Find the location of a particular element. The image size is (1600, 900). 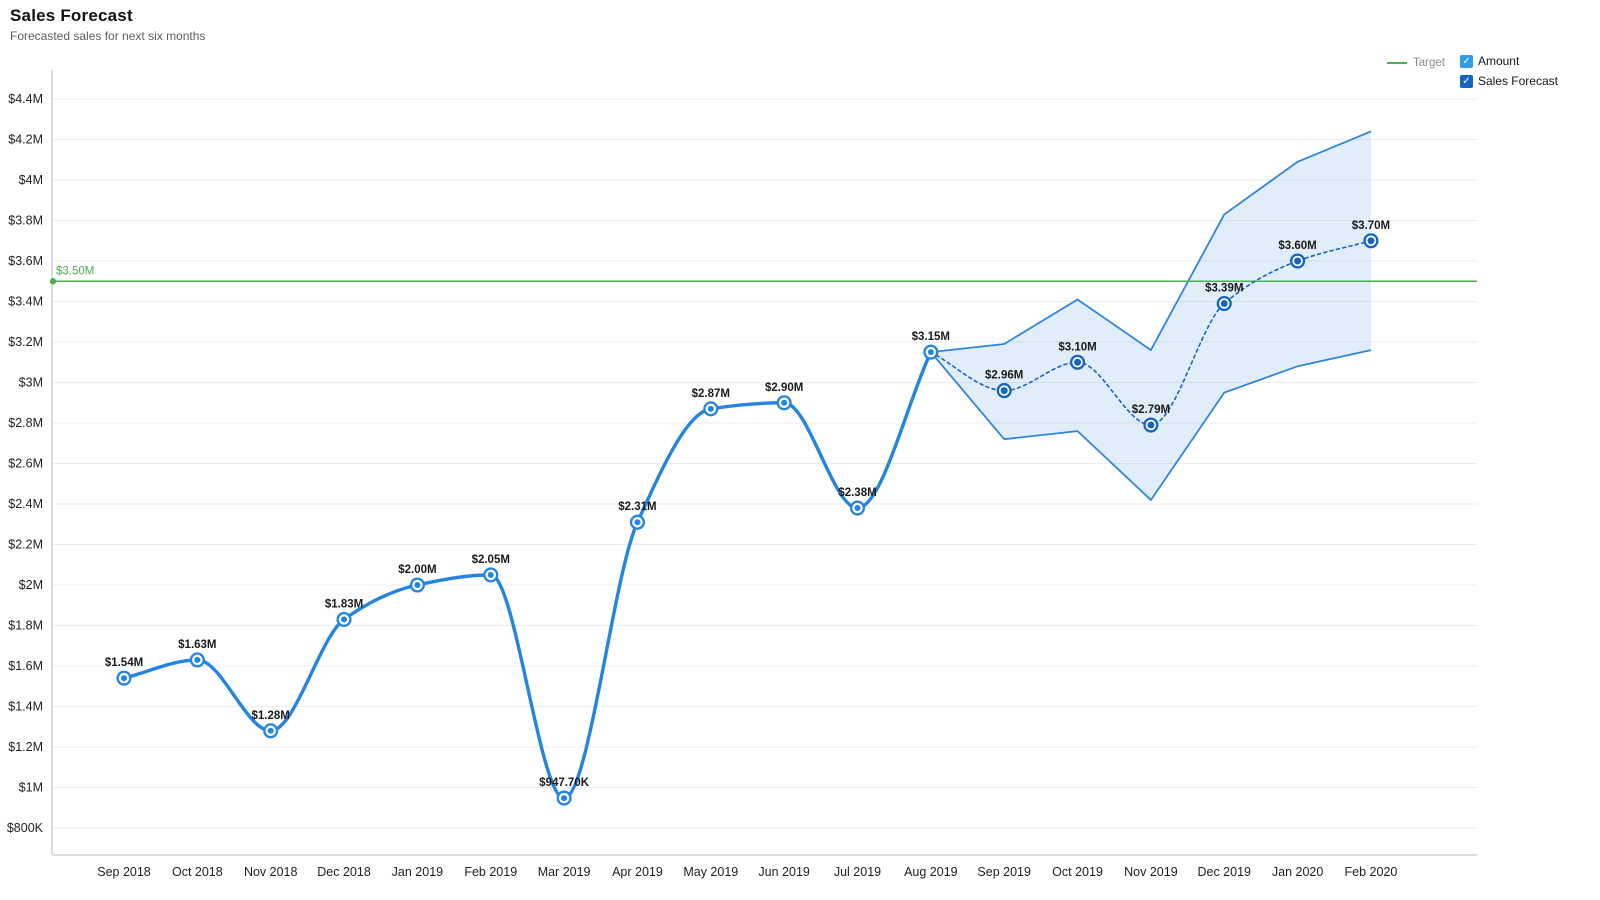

point-label: $2.38M is located at coordinates (857, 493).